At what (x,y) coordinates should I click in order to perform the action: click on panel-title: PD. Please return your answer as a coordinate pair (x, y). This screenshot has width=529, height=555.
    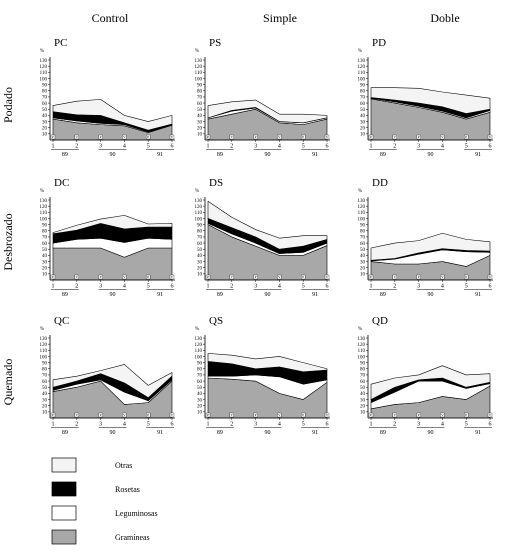
    Looking at the image, I should click on (379, 43).